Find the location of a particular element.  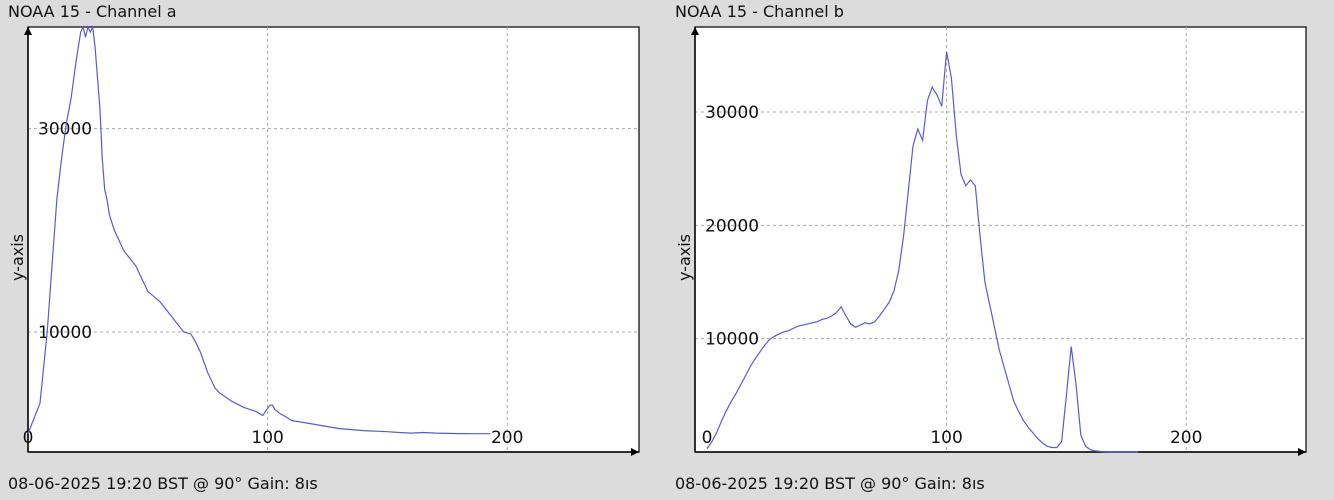

y-tick-label: 30000 is located at coordinates (732, 113).